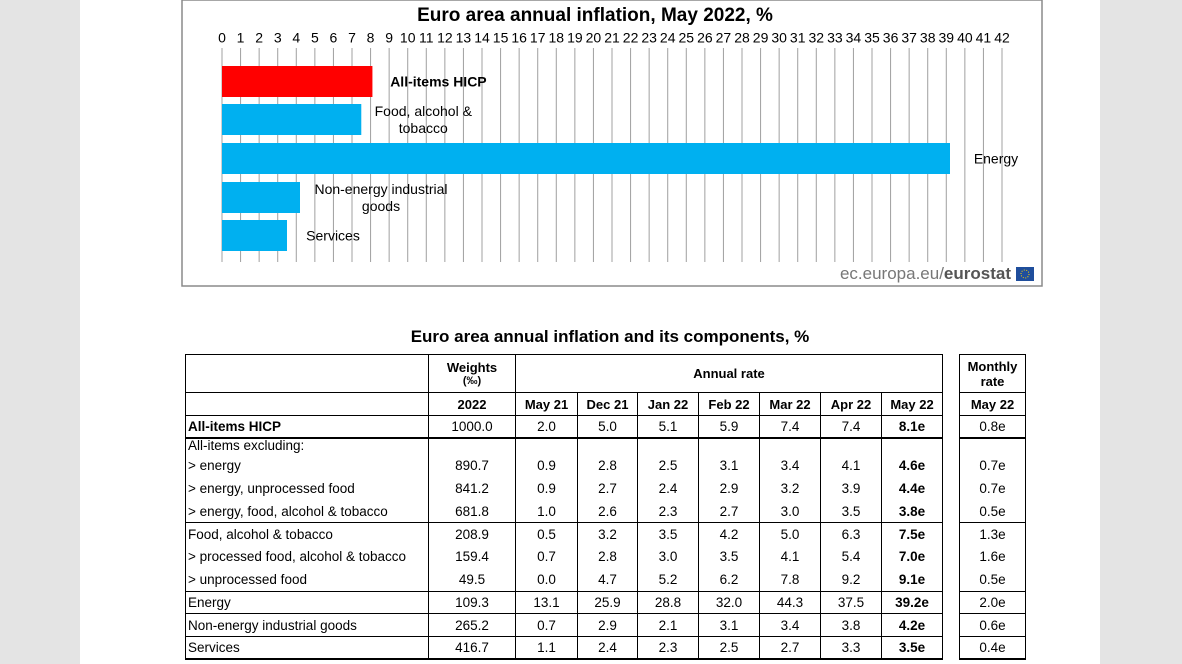  I want to click on monthly-rate-cell: 2.0e, so click(992, 602).